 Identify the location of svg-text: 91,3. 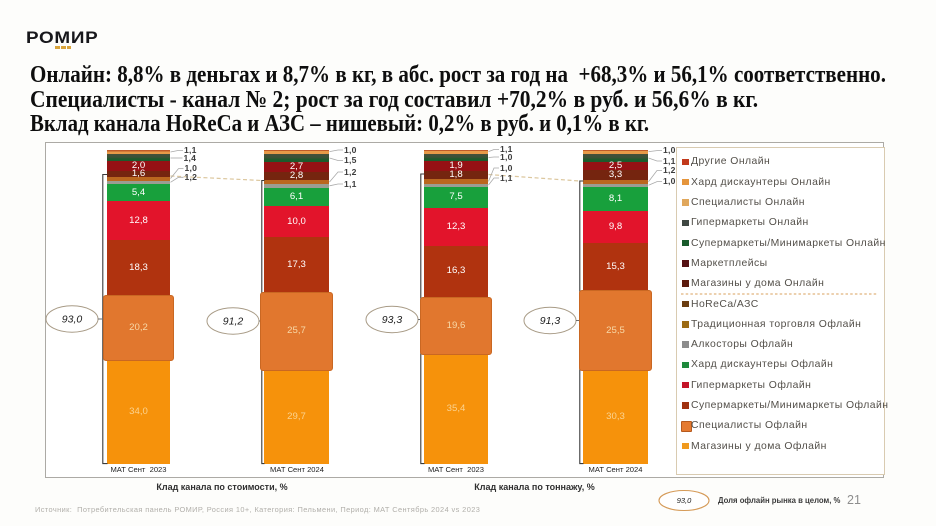
(550, 321).